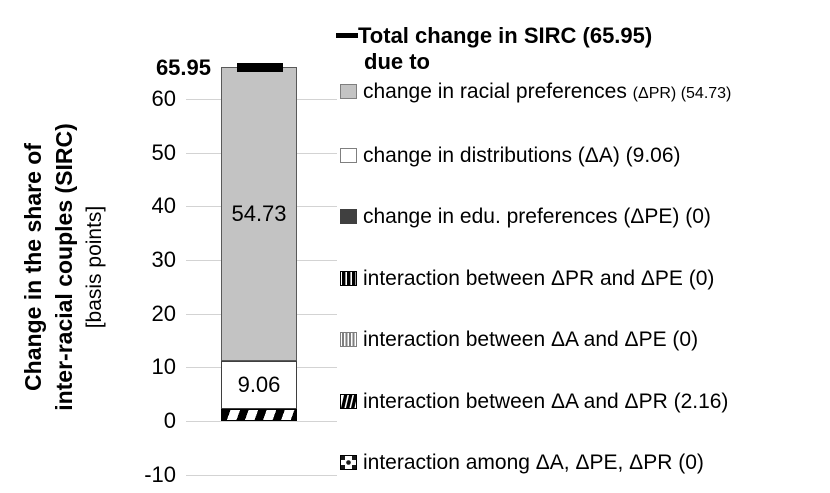 The width and height of the screenshot is (830, 493). I want to click on legend-item-label: change in edu. preferences (ΔPE) (0), so click(537, 216).